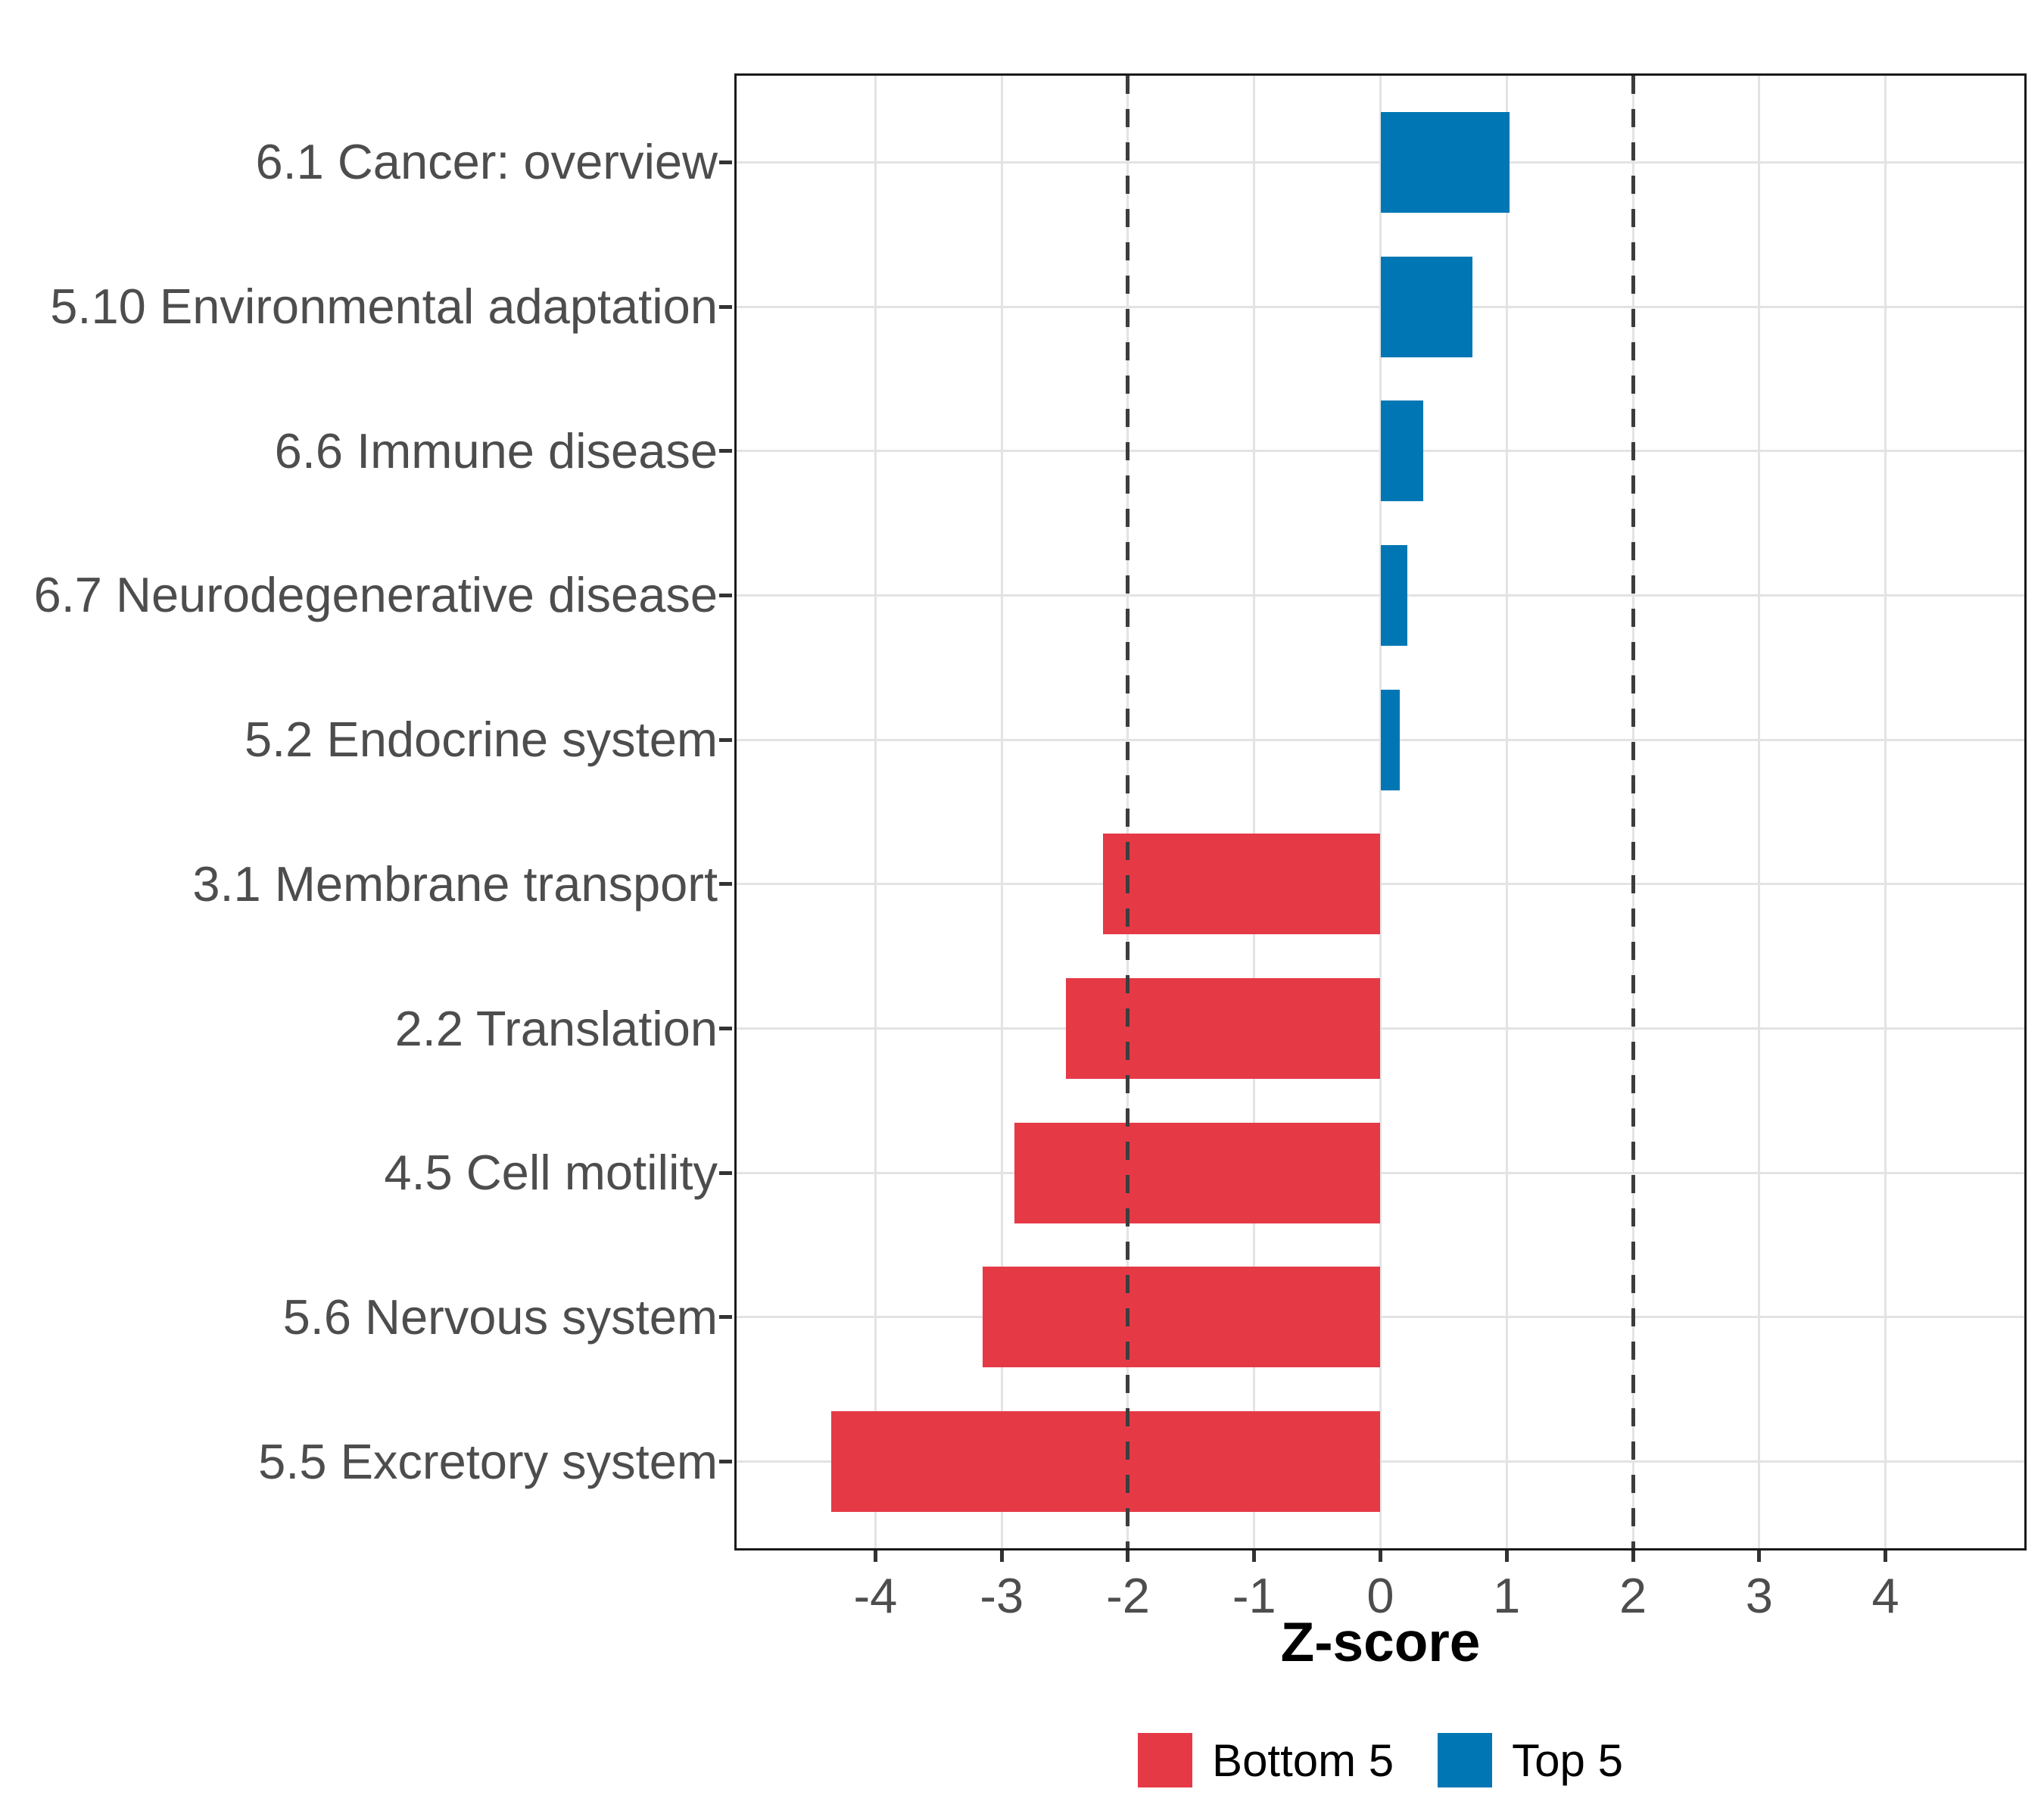 The width and height of the screenshot is (2044, 1817). Describe the element at coordinates (375, 595) in the screenshot. I see `category-label: 6.7 Neurodegenerative disease` at that location.